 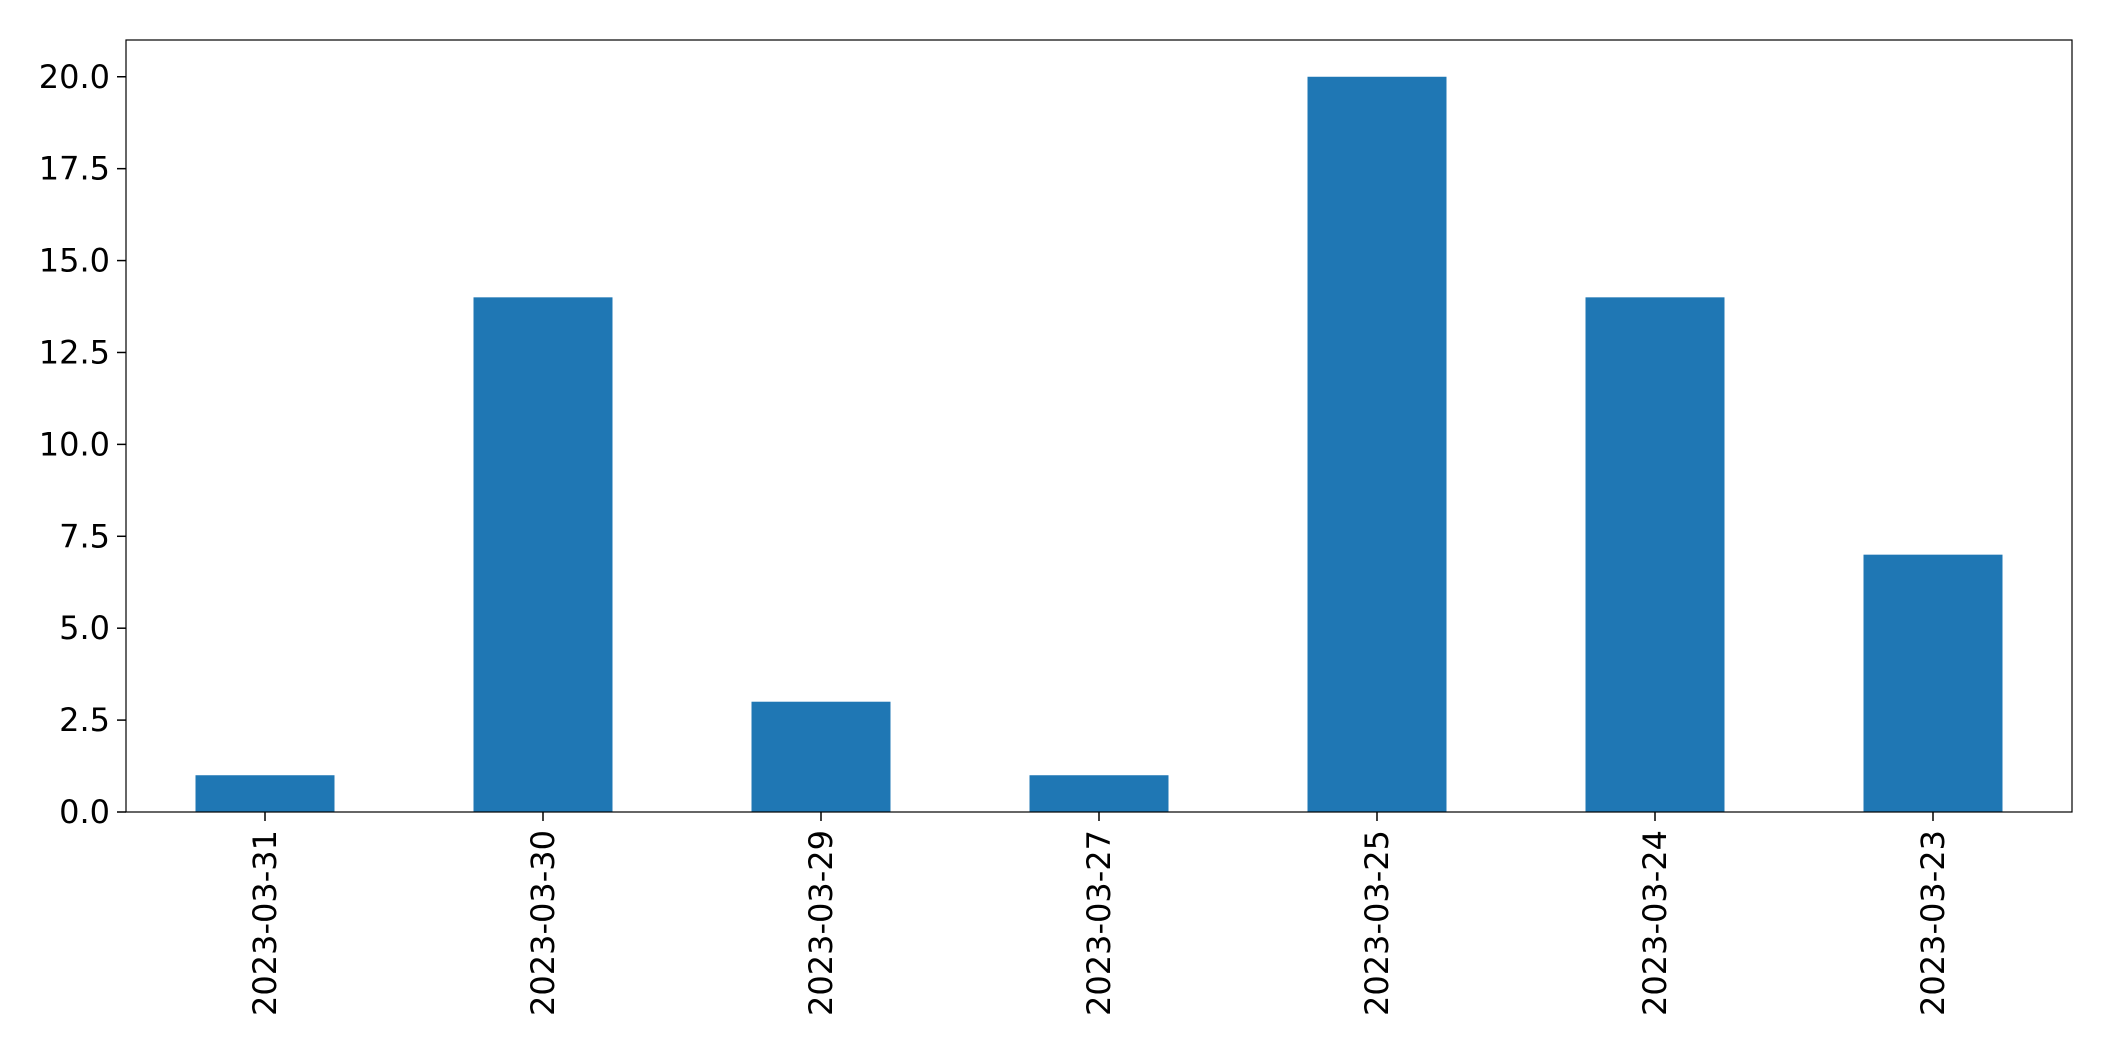 What do you see at coordinates (821, 923) in the screenshot?
I see `x-tick-label: 2023-03-29` at bounding box center [821, 923].